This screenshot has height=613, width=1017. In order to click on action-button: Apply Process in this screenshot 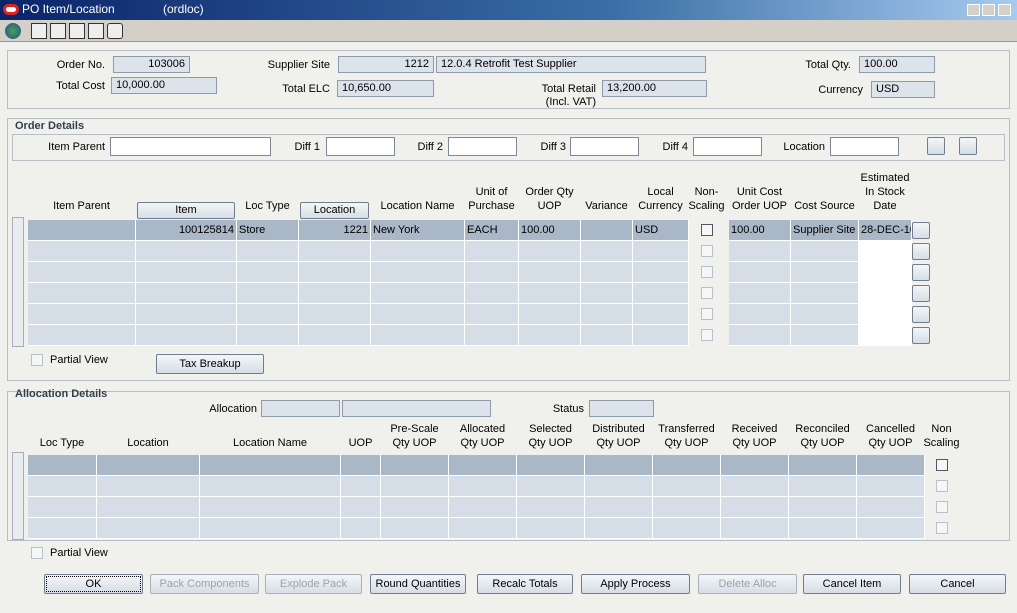, I will do `click(635, 584)`.